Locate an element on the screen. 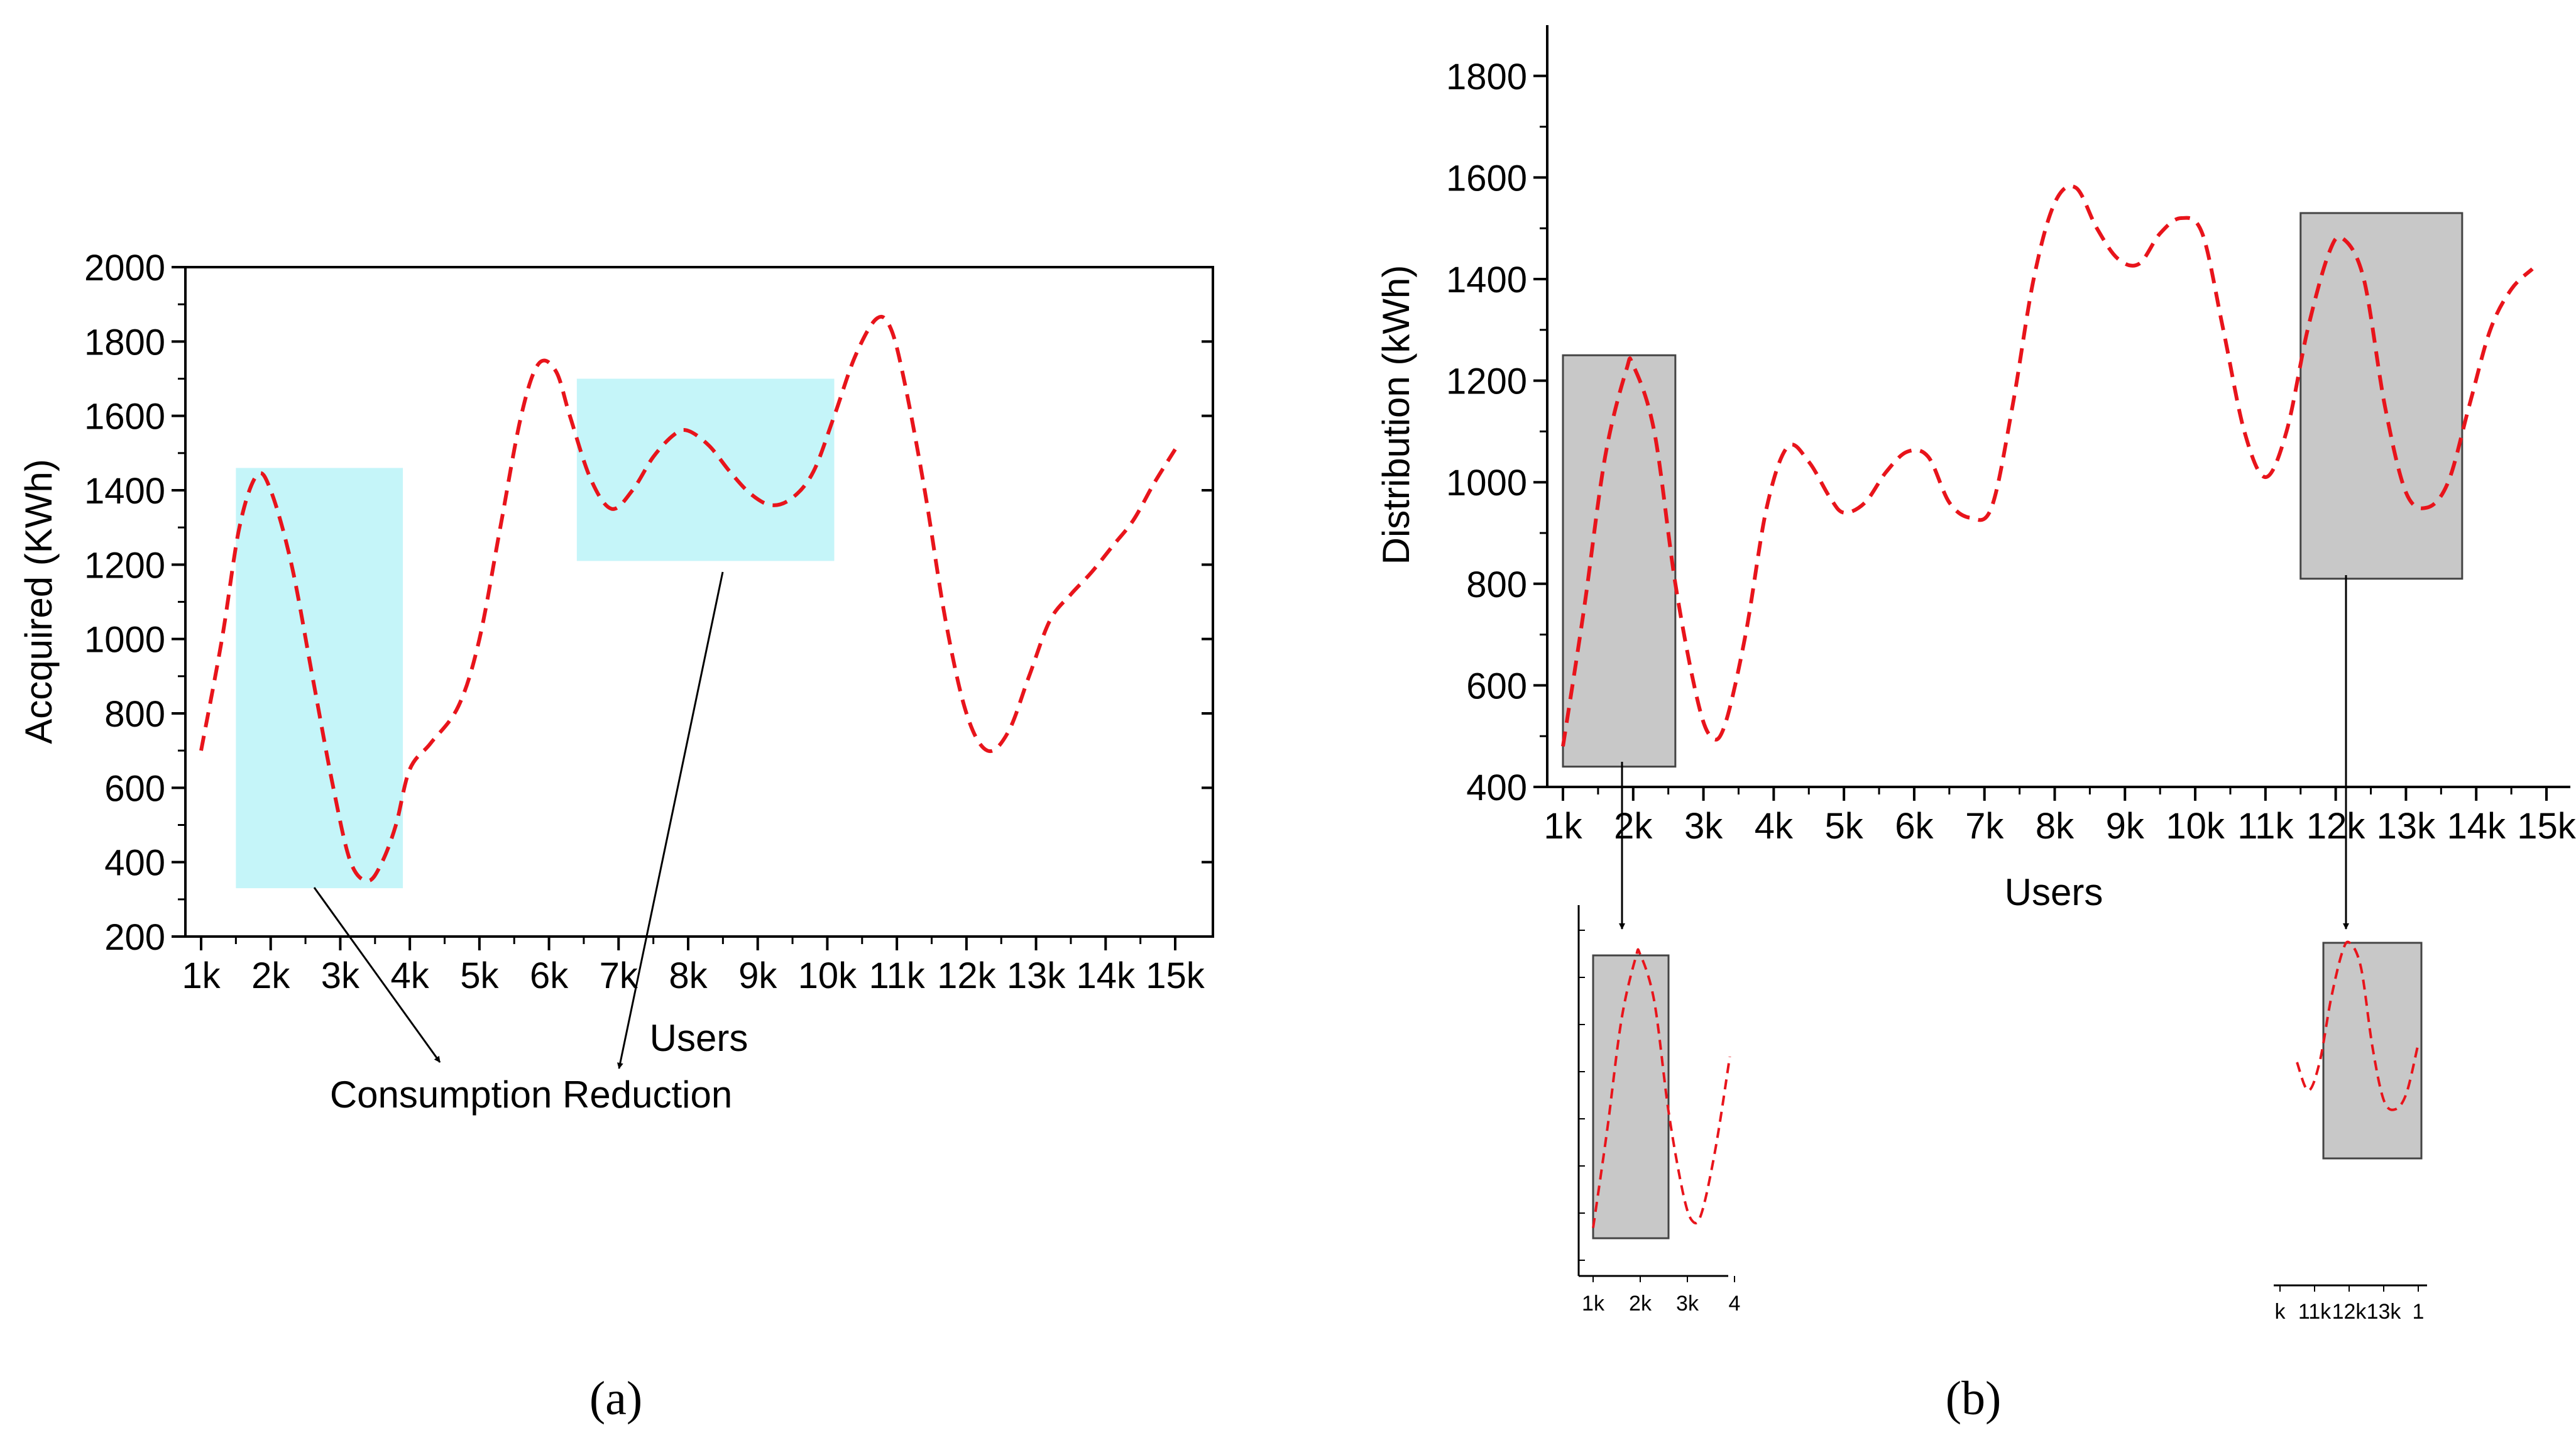 Image resolution: width=2576 pixels, height=1440 pixels. y-axis-label: Distribution (kWh) is located at coordinates (1396, 415).